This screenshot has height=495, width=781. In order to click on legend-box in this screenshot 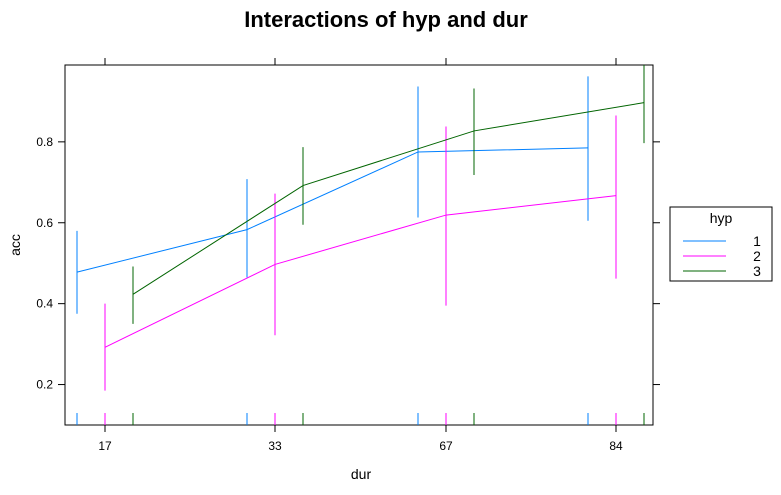, I will do `click(721, 244)`.